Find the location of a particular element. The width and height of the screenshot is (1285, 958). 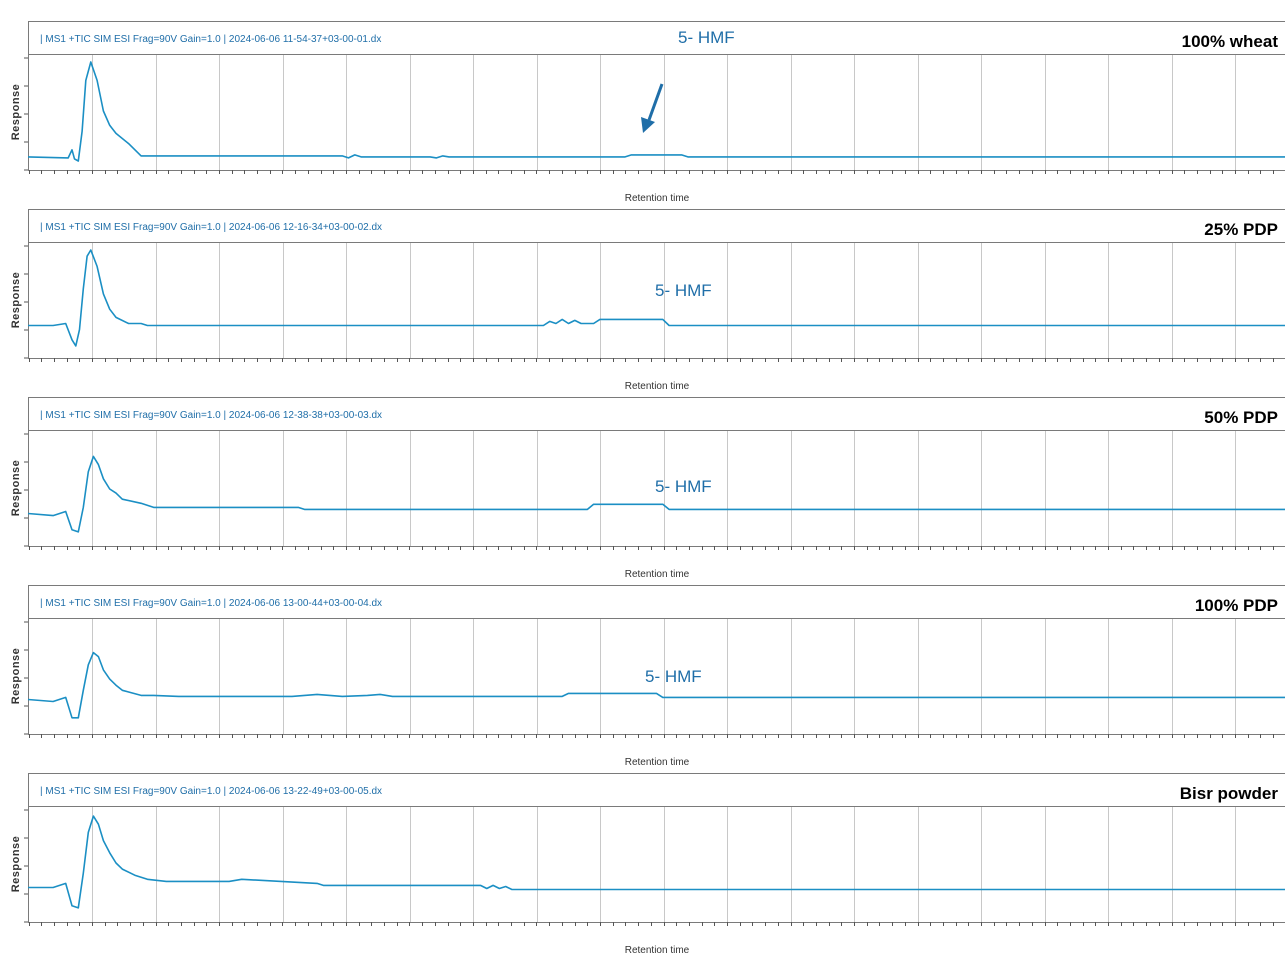

sample-label: 25% PDP is located at coordinates (1241, 229).